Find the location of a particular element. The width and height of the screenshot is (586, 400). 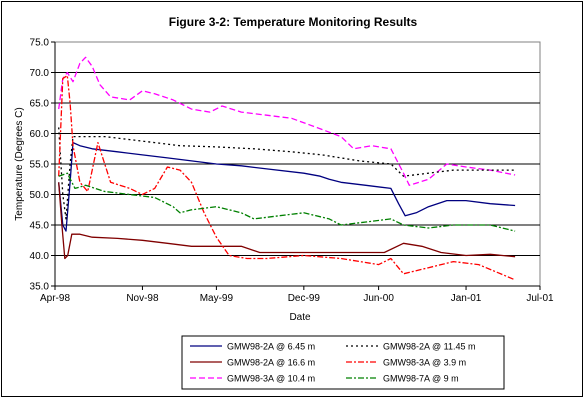

series-line is located at coordinates (287, 202).